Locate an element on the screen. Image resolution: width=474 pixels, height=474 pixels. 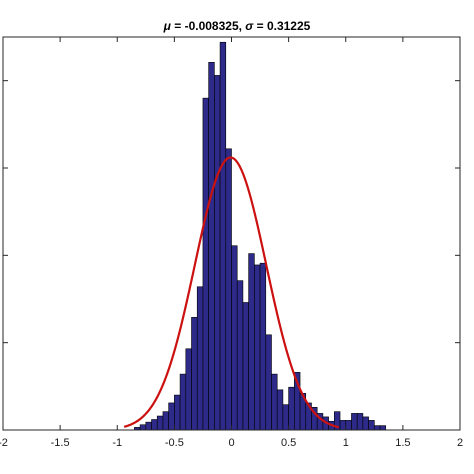
x-tick-label: 1.5 is located at coordinates (402, 443).